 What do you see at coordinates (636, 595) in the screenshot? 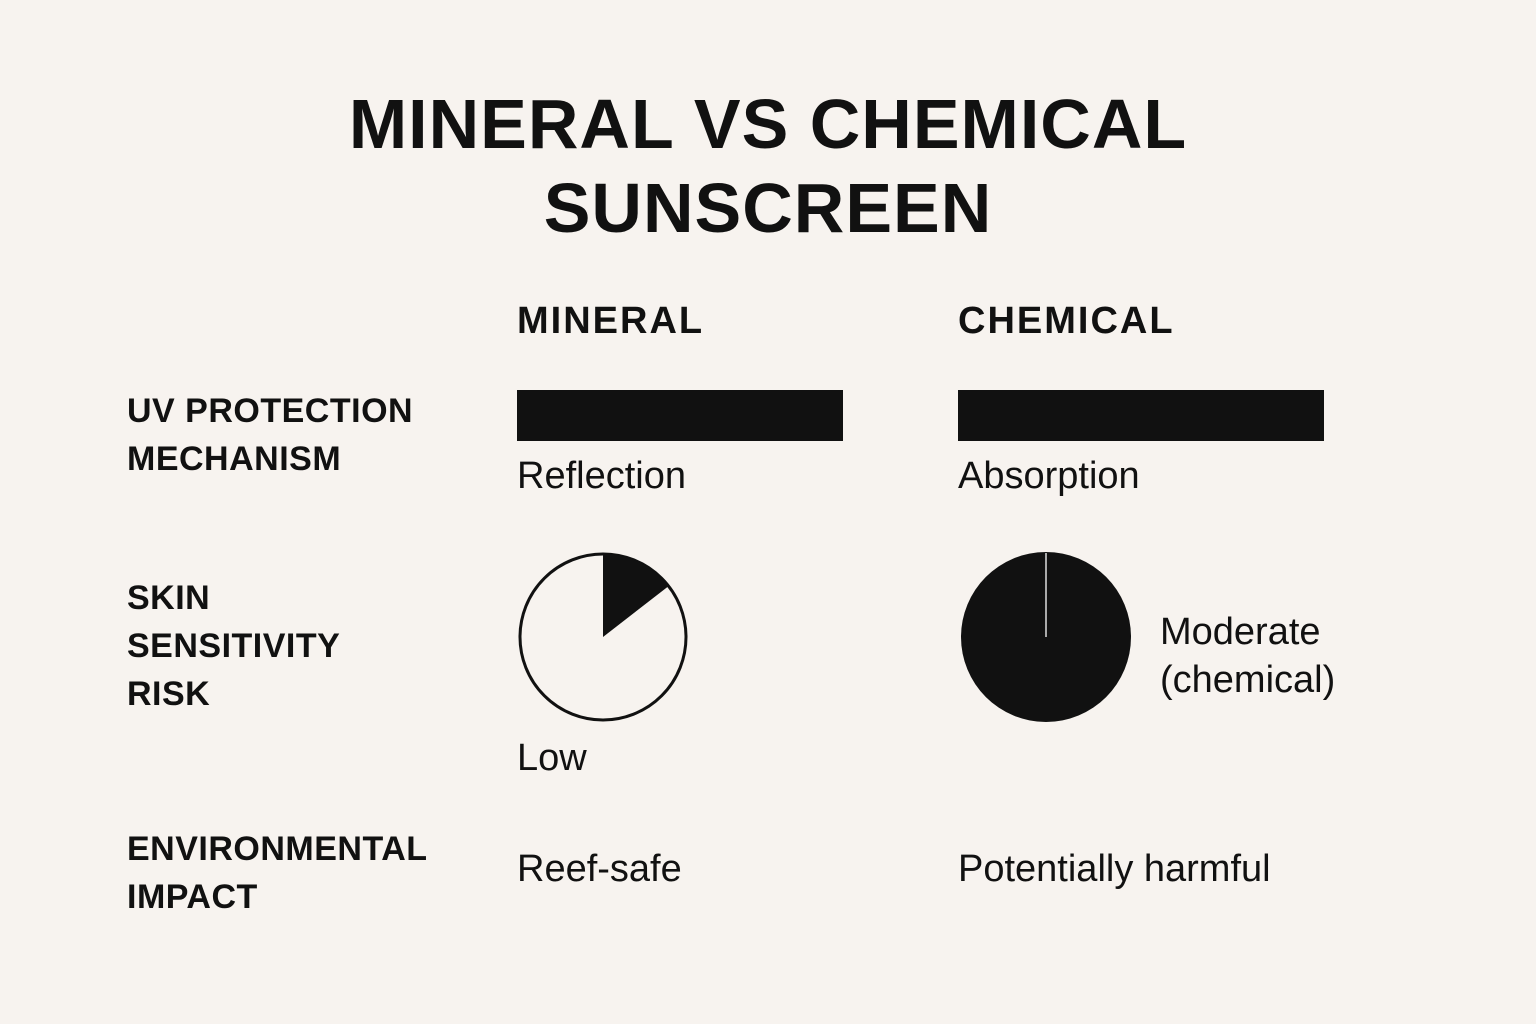
I see `pie-wedge` at bounding box center [636, 595].